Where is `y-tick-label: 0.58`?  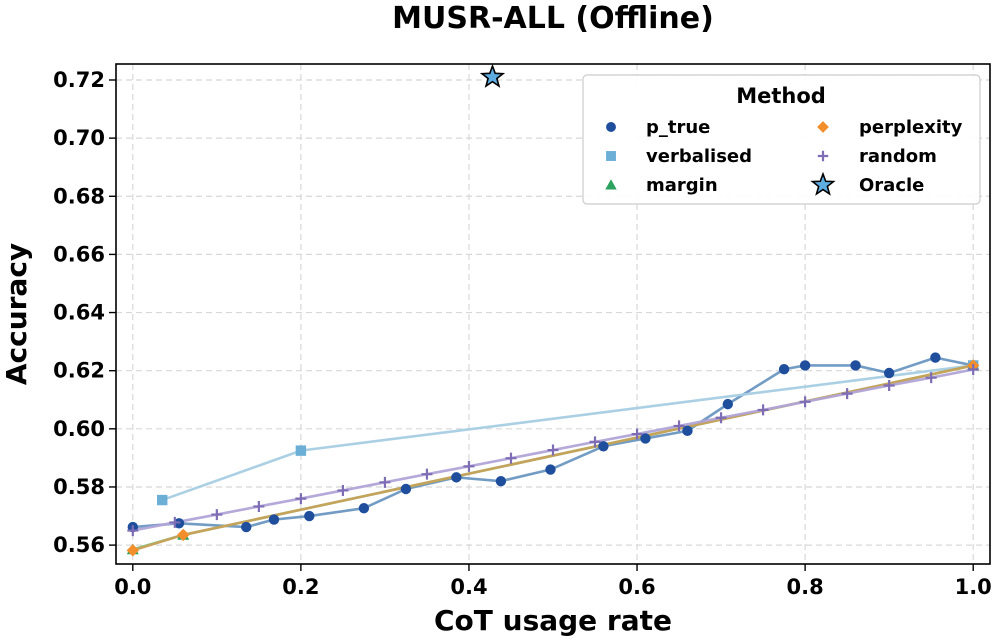 y-tick-label: 0.58 is located at coordinates (79, 487).